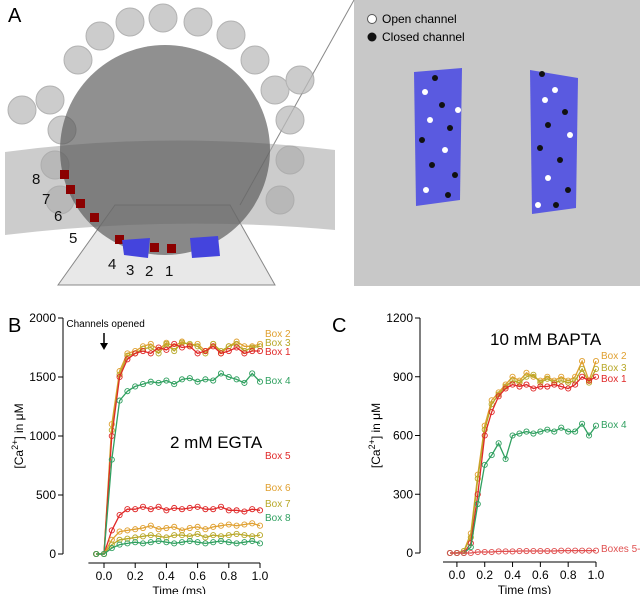 This screenshot has height=599, width=640. What do you see at coordinates (46, 199) in the screenshot?
I see `box-label: 7` at bounding box center [46, 199].